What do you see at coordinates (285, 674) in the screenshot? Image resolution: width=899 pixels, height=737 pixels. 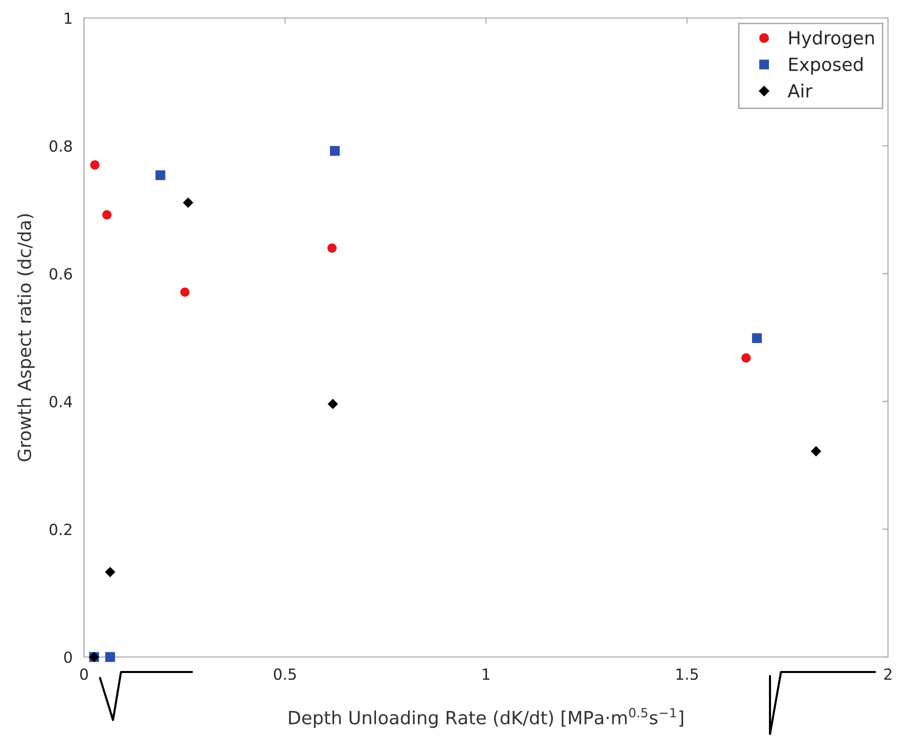 I see `x-tick-label: 0.5` at bounding box center [285, 674].